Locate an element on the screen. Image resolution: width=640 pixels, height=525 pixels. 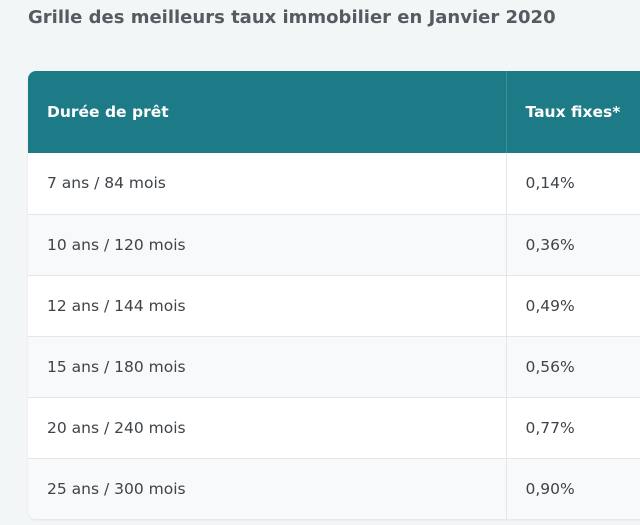
cell-duration: 7 ans / 84 mois is located at coordinates (106, 183).